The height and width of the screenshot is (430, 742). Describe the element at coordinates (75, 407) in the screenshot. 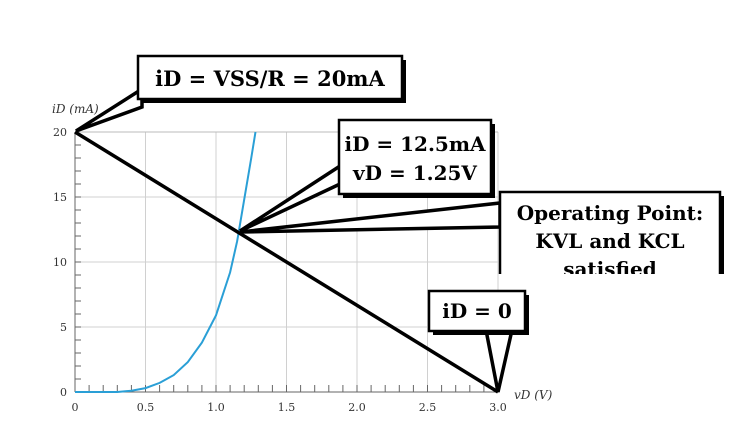

I see `x-tick-label: 0` at that location.